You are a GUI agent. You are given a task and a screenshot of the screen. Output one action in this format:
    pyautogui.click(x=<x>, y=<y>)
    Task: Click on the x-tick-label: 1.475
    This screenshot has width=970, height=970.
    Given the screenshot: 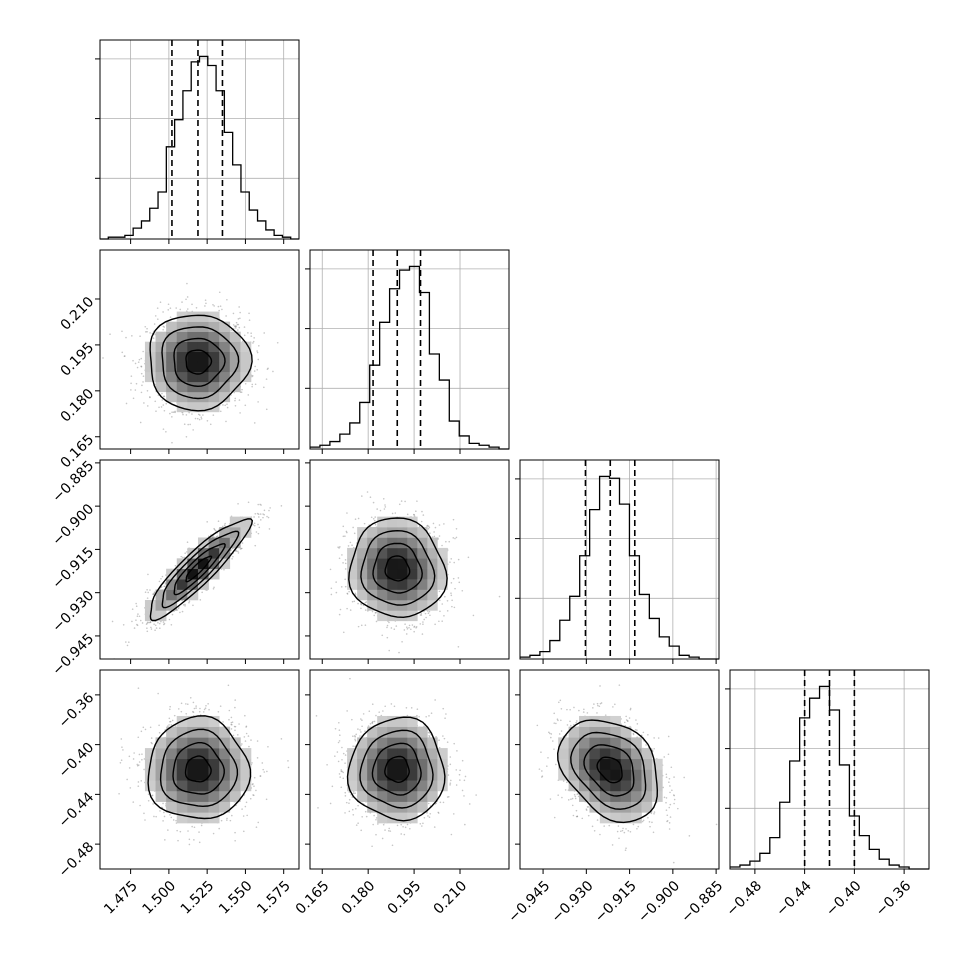 What is the action you would take?
    pyautogui.click(x=121, y=898)
    